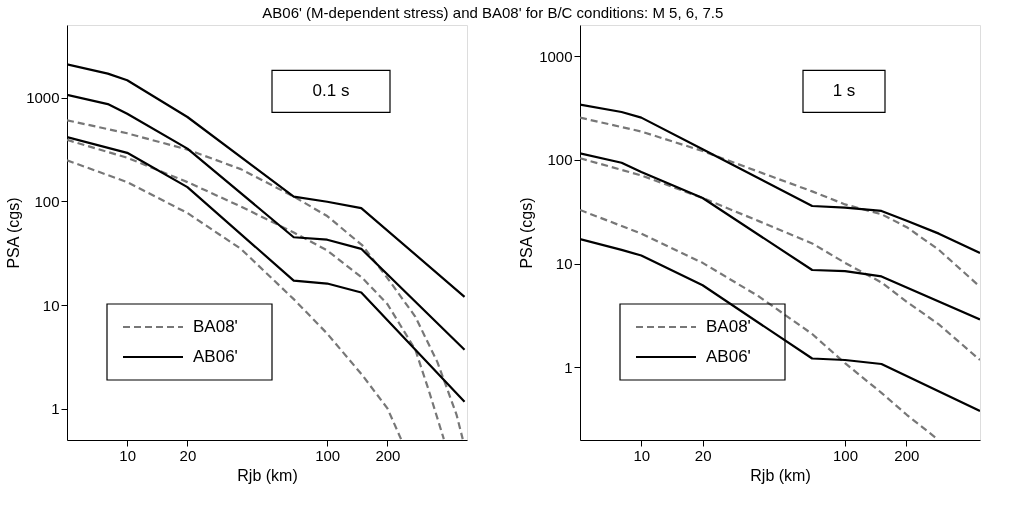 The width and height of the screenshot is (1020, 519). I want to click on chart-title: AB06' (M-dependent stress) and BA08' for B/C conditions: M 5, 6, 7.5, so click(493, 12).